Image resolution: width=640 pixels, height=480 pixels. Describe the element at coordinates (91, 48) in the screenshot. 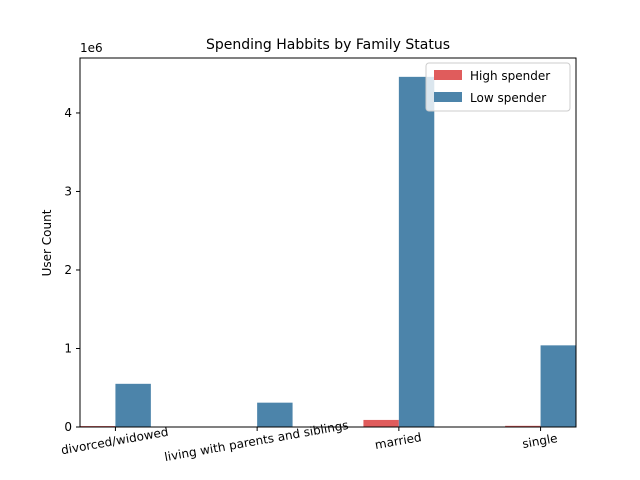

I see `y-axis-multiplier: 1e6` at that location.